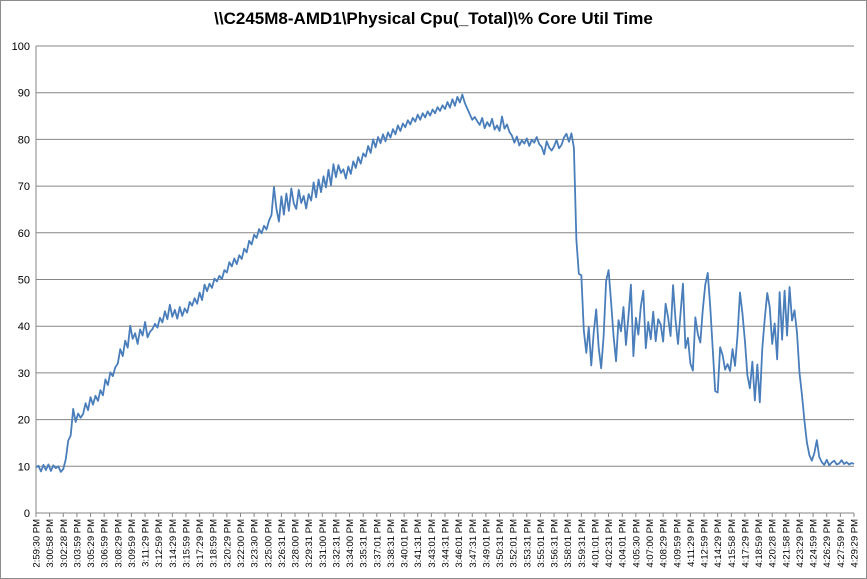  I want to click on x-tick-label: 3:35:31 PM, so click(364, 543).